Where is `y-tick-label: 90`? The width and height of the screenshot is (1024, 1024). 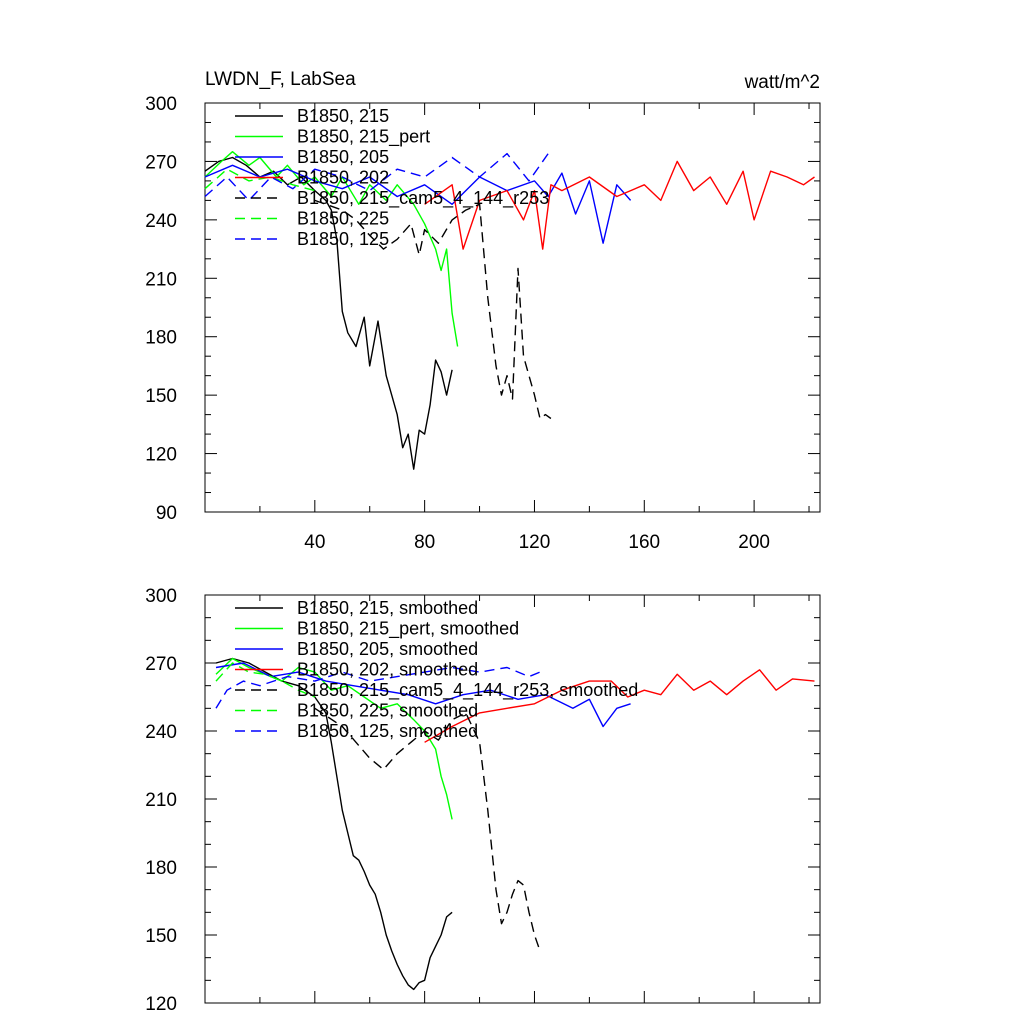 y-tick-label: 90 is located at coordinates (166, 513).